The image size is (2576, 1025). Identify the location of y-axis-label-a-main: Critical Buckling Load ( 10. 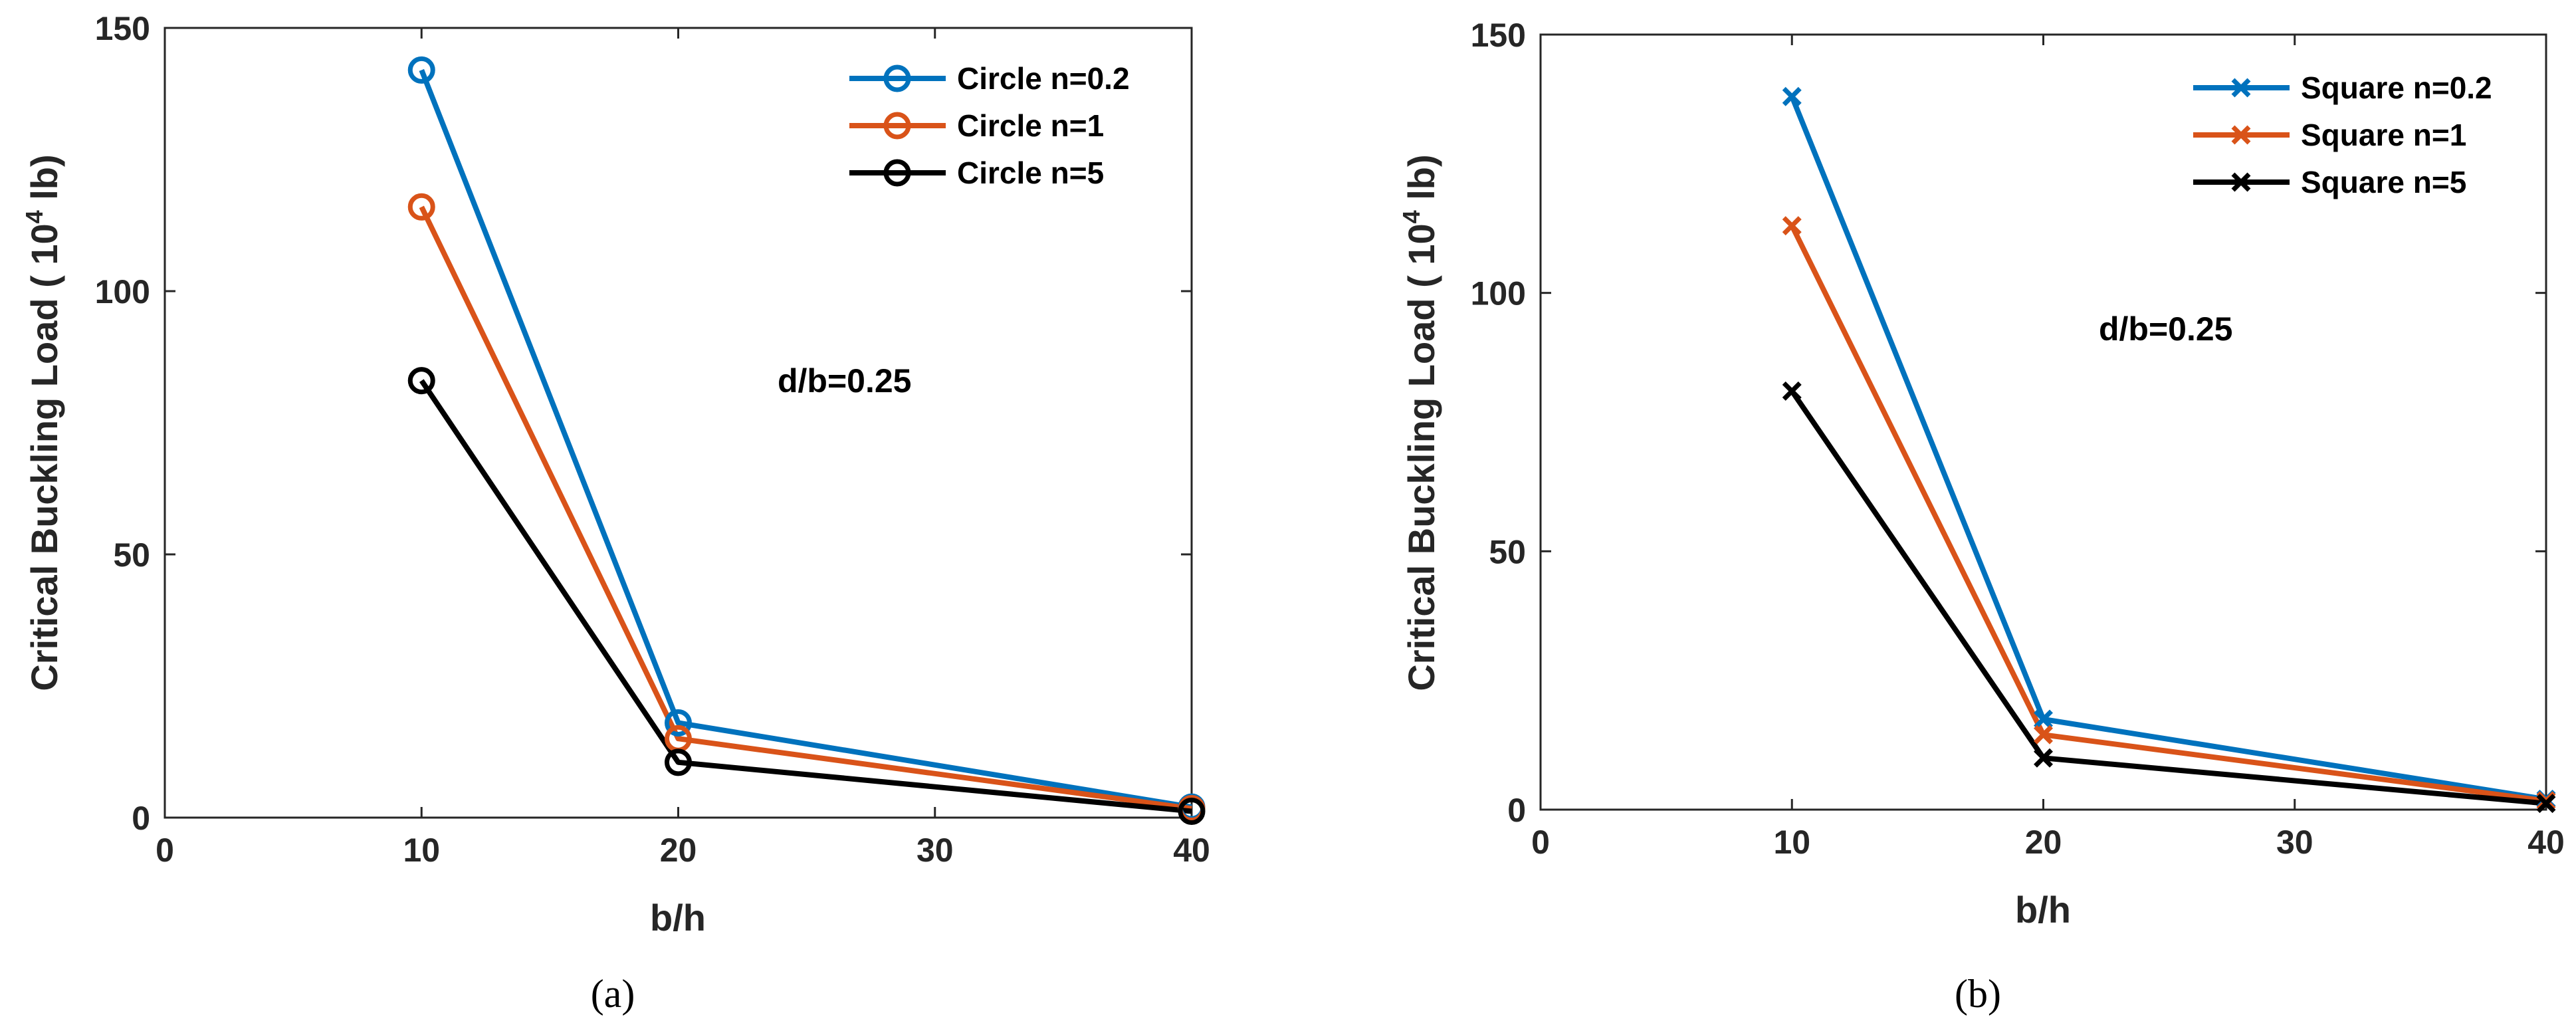
(44, 457).